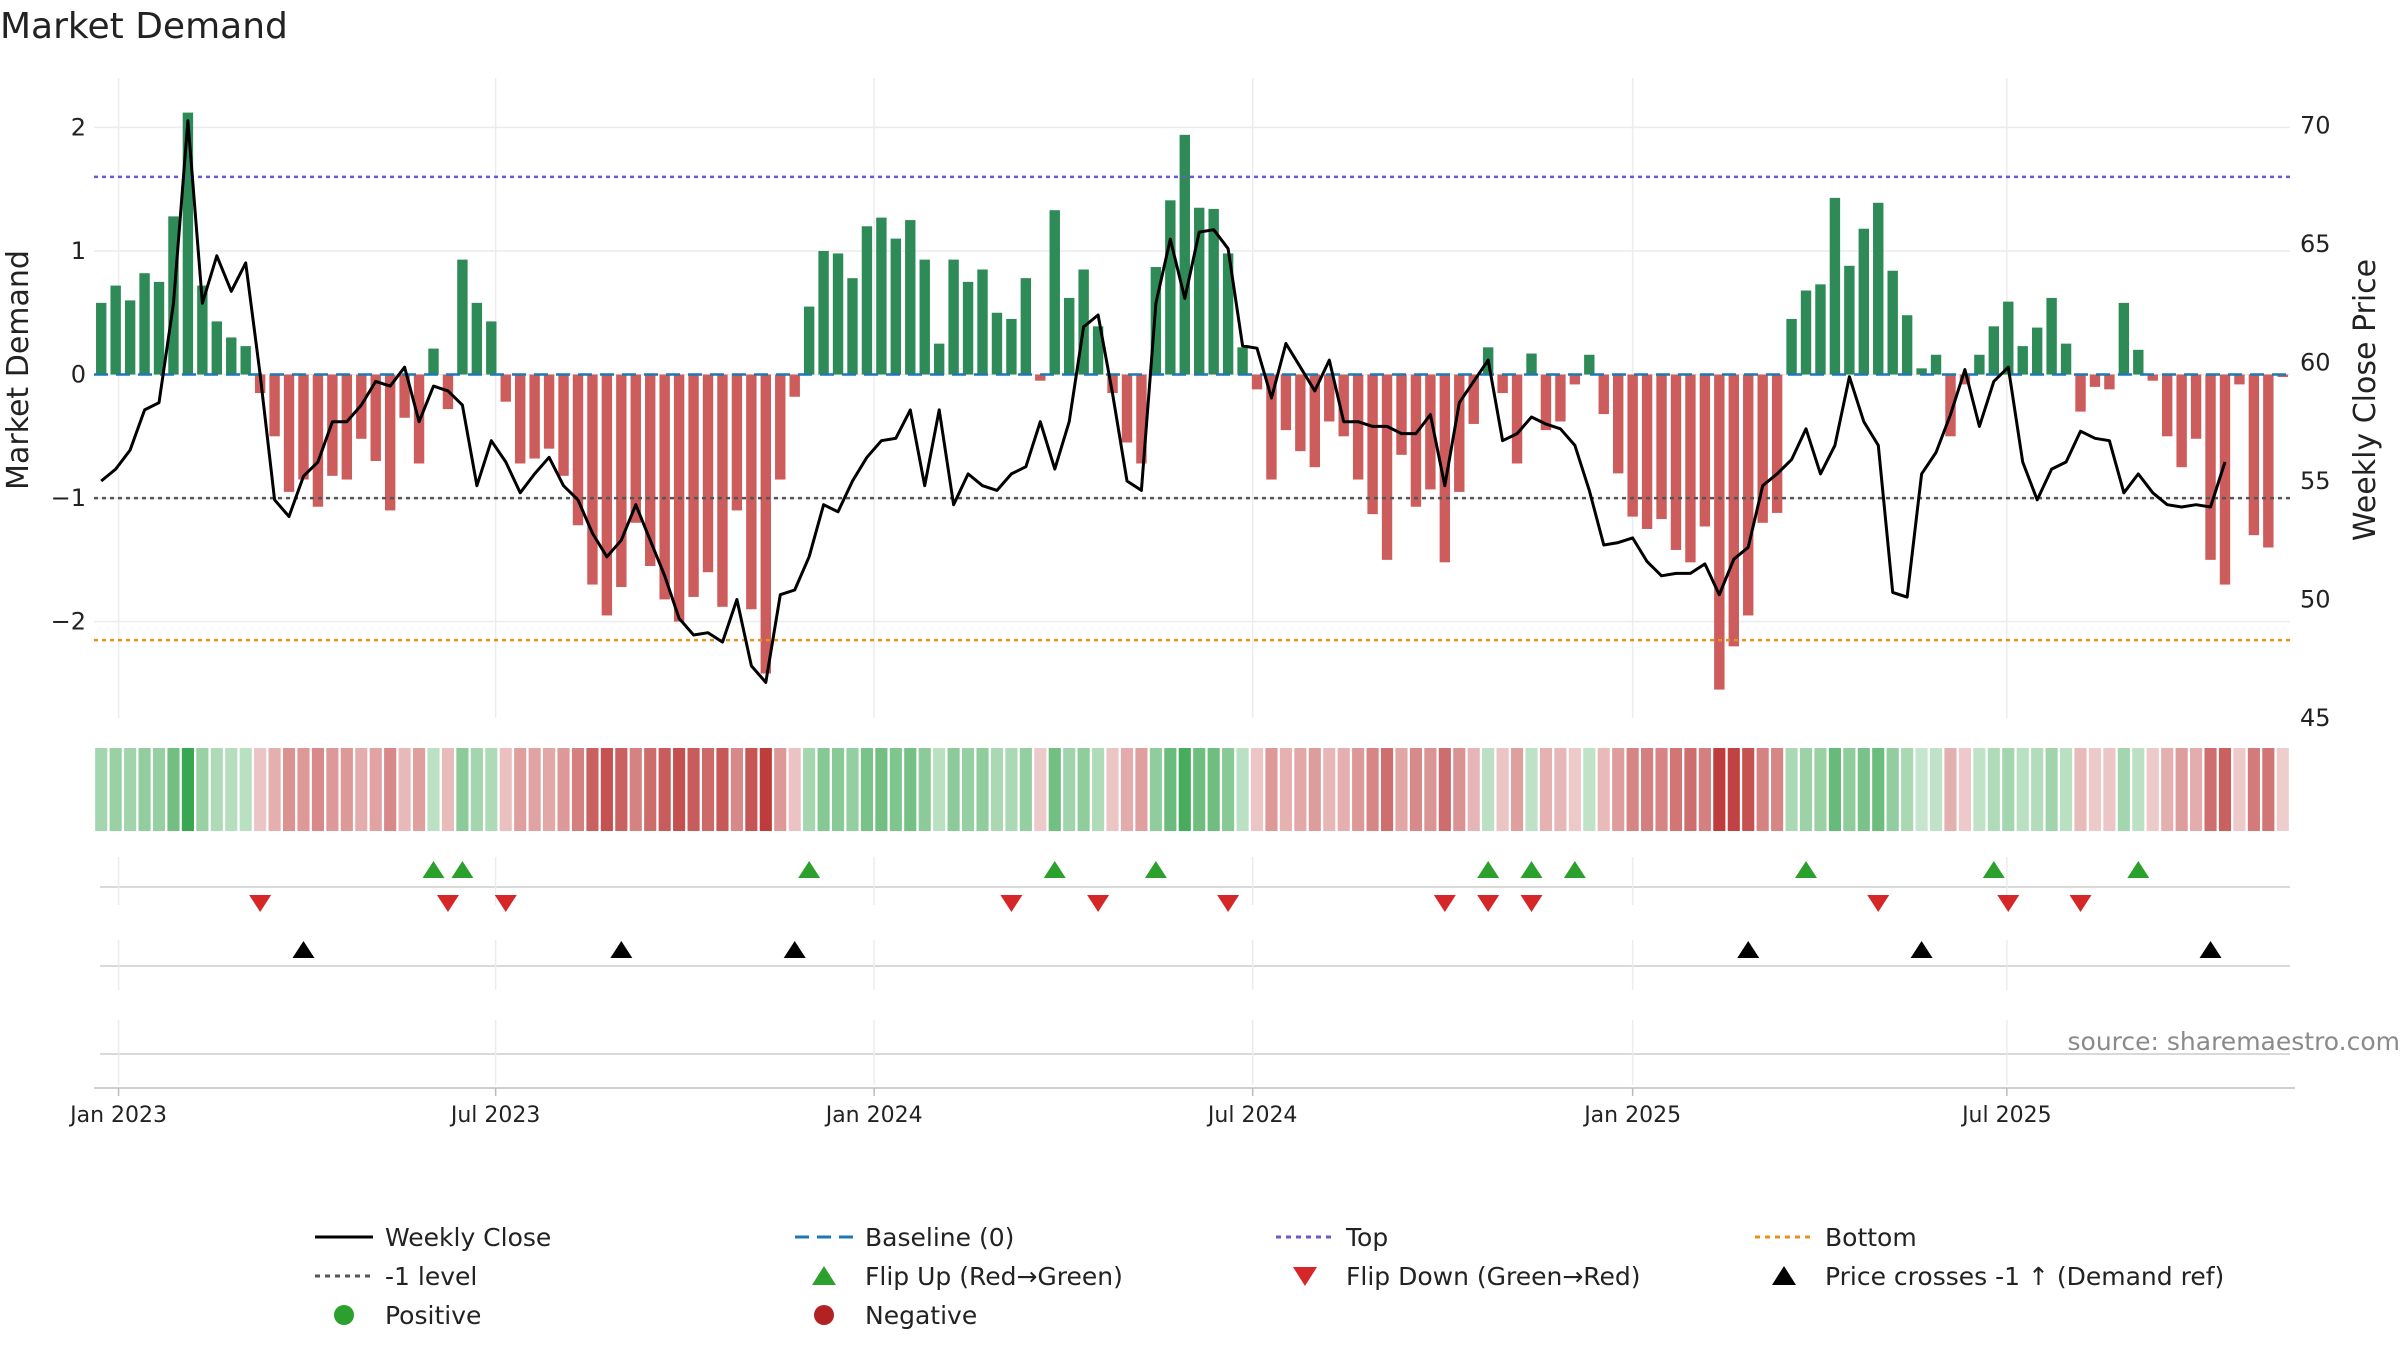  What do you see at coordinates (2365, 400) in the screenshot?
I see `right-axis-label: Weekly Close Price` at bounding box center [2365, 400].